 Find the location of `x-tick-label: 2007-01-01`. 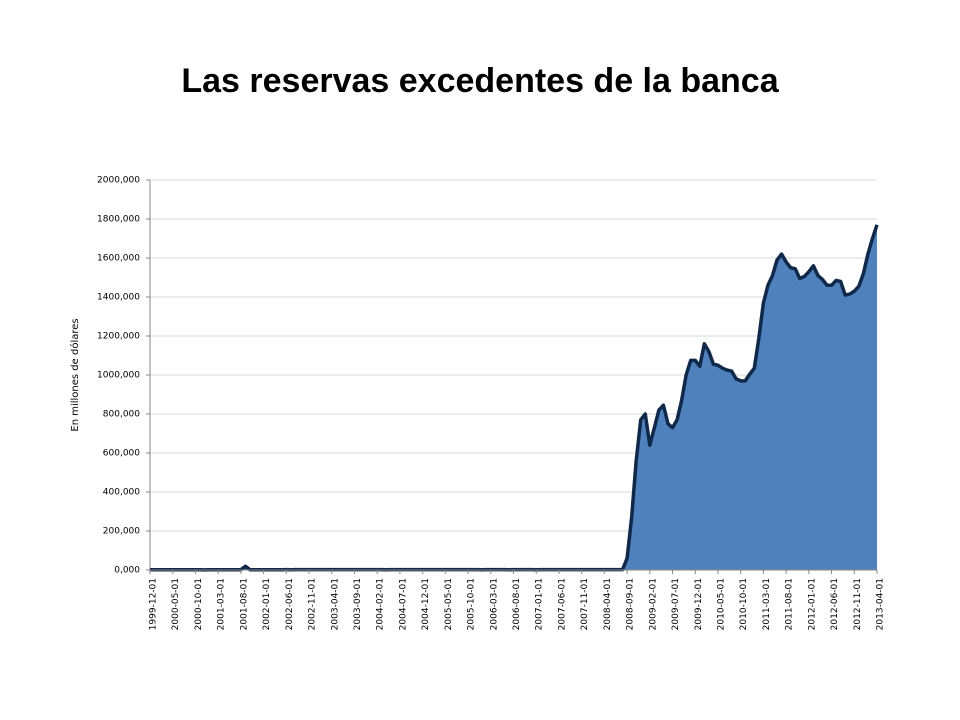

x-tick-label: 2007-01-01 is located at coordinates (540, 604).